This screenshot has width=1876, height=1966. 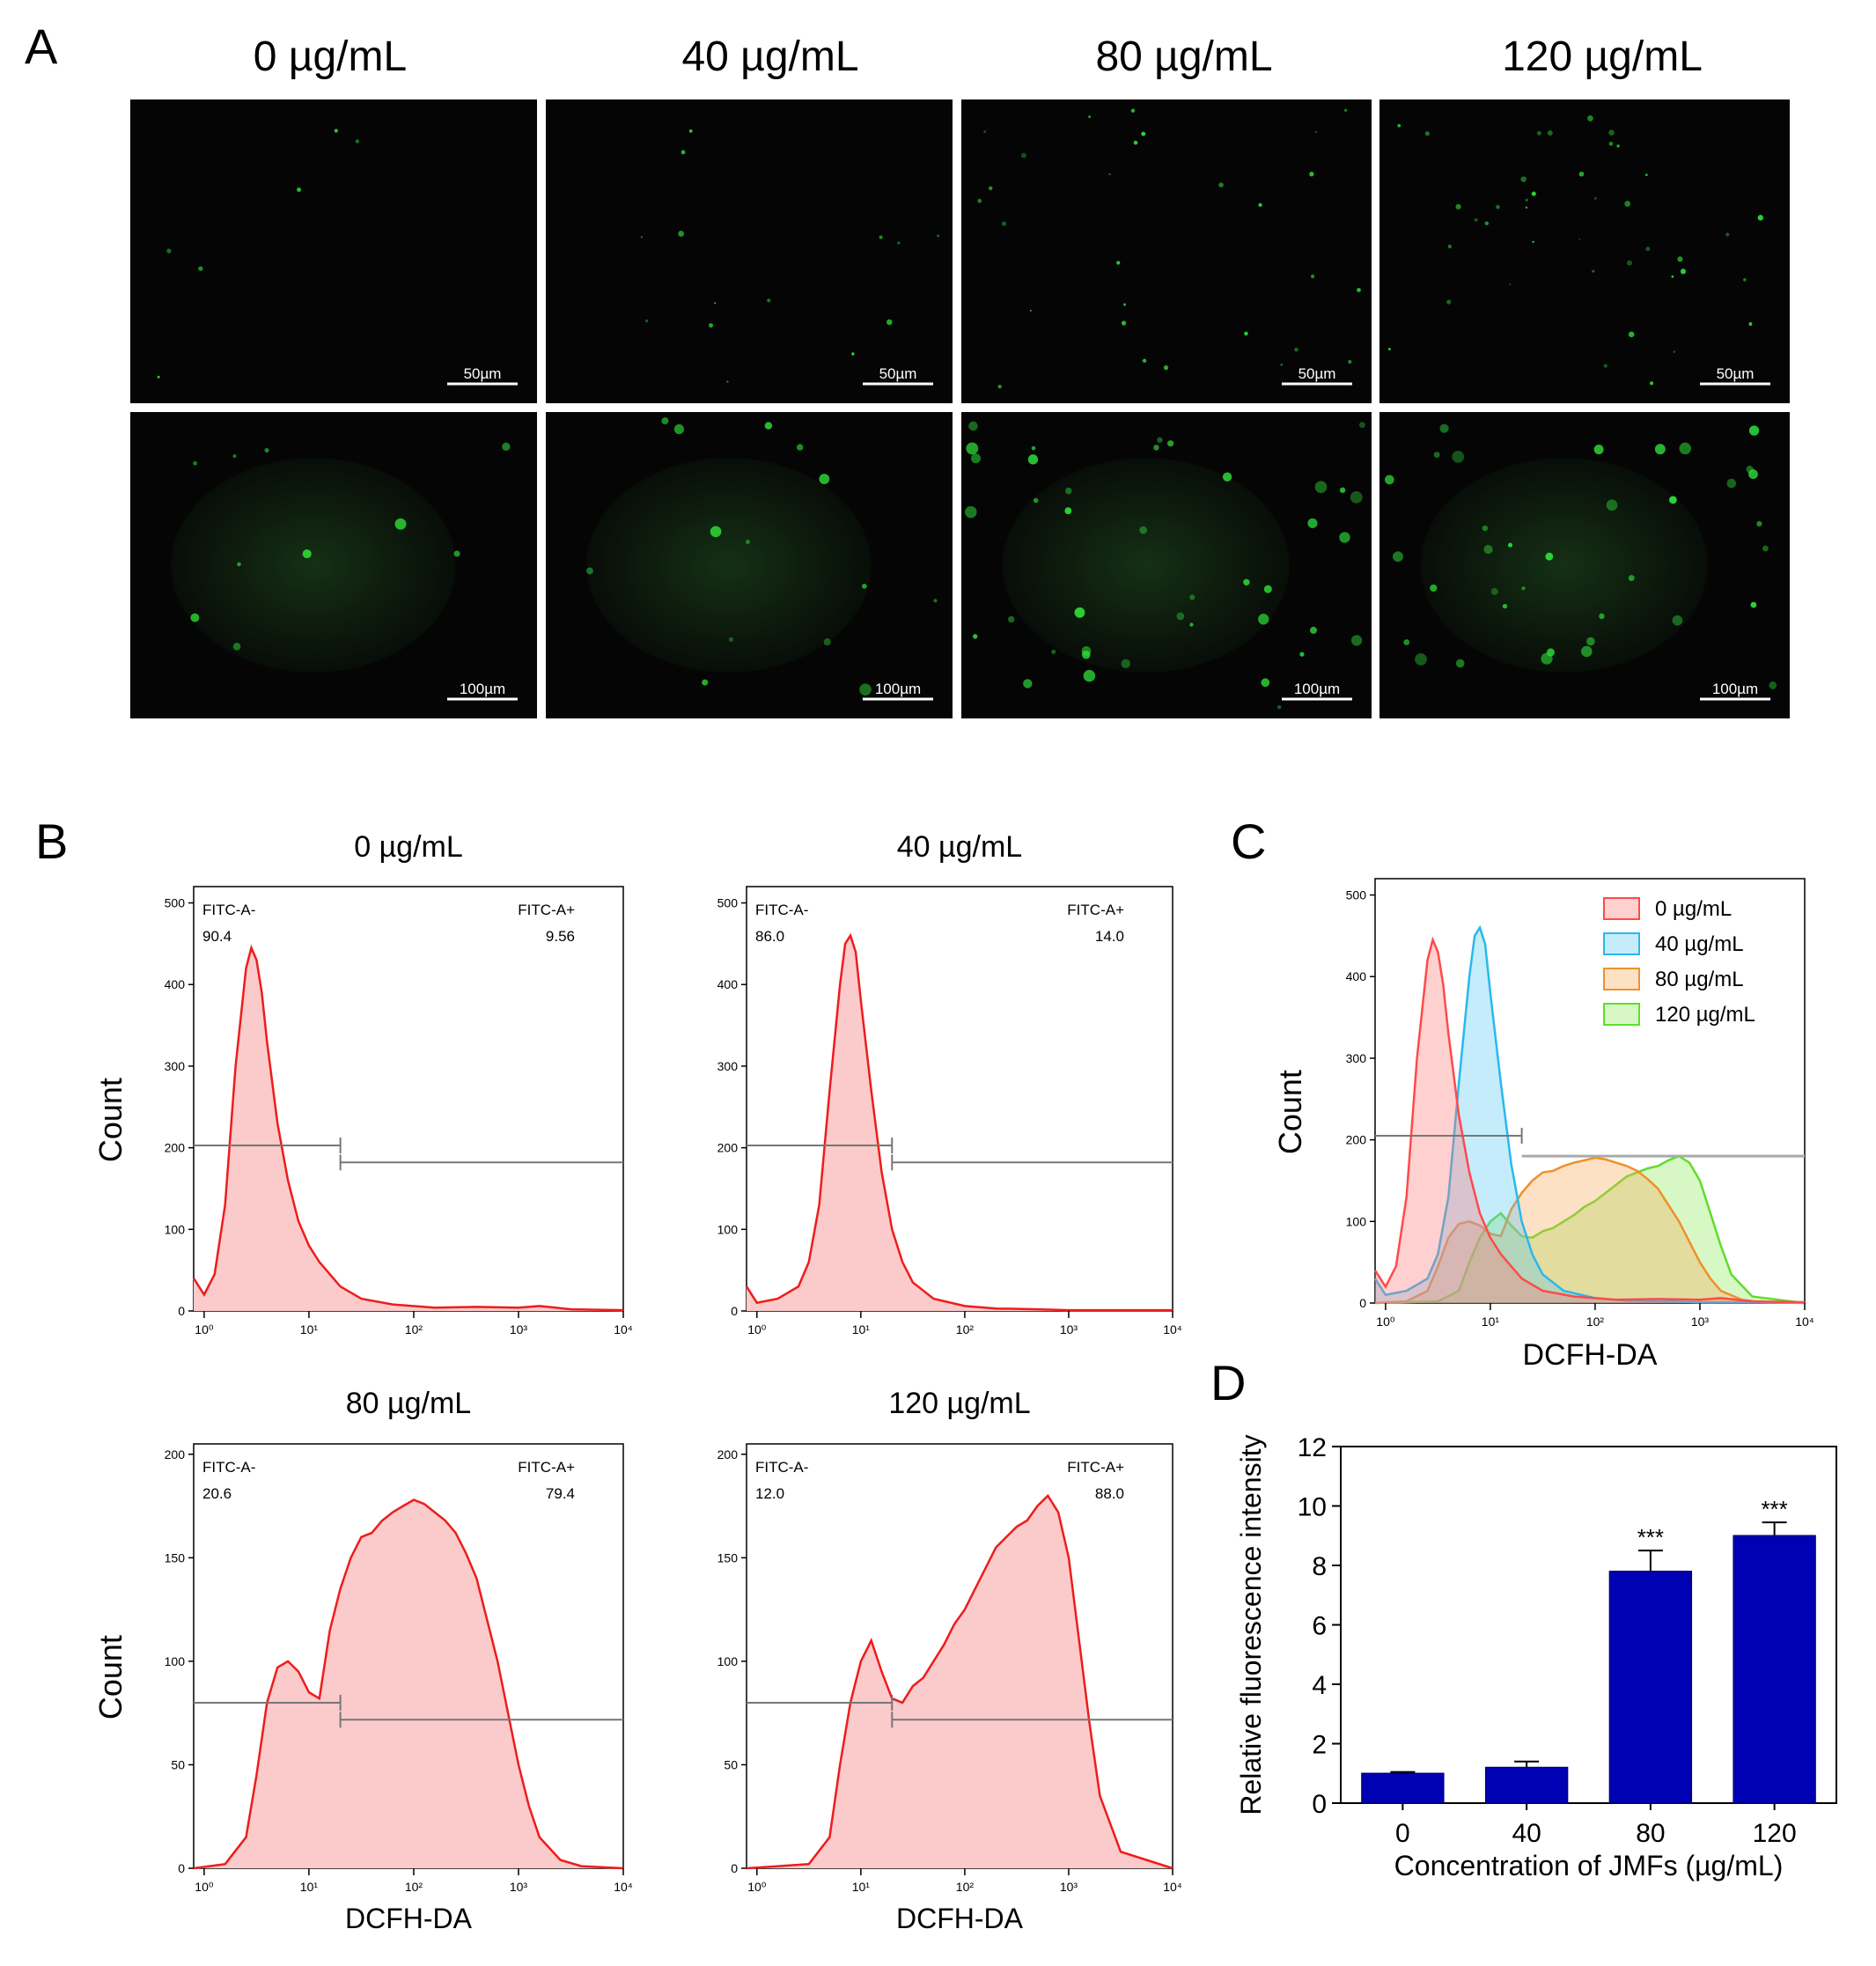 I want to click on histogram-fill, so click(x=409, y=1683).